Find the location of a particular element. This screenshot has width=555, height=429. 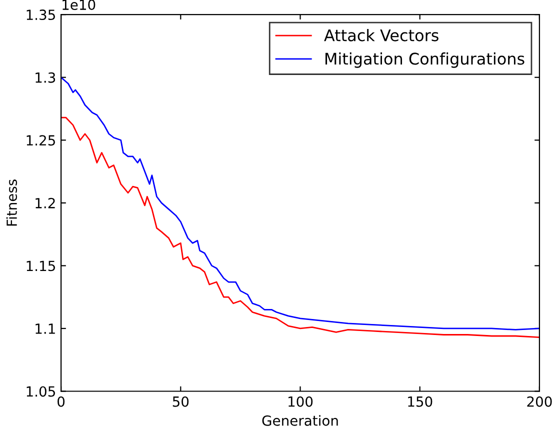

x-tick-label: 50 is located at coordinates (180, 401).